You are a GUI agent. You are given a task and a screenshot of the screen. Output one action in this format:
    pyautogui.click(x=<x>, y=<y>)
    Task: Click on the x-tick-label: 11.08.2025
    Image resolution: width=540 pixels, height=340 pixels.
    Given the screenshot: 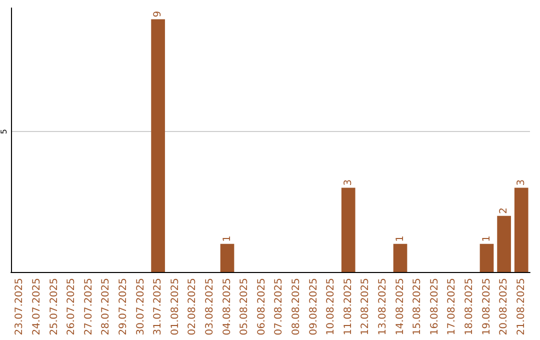 What is the action you would take?
    pyautogui.click(x=348, y=307)
    